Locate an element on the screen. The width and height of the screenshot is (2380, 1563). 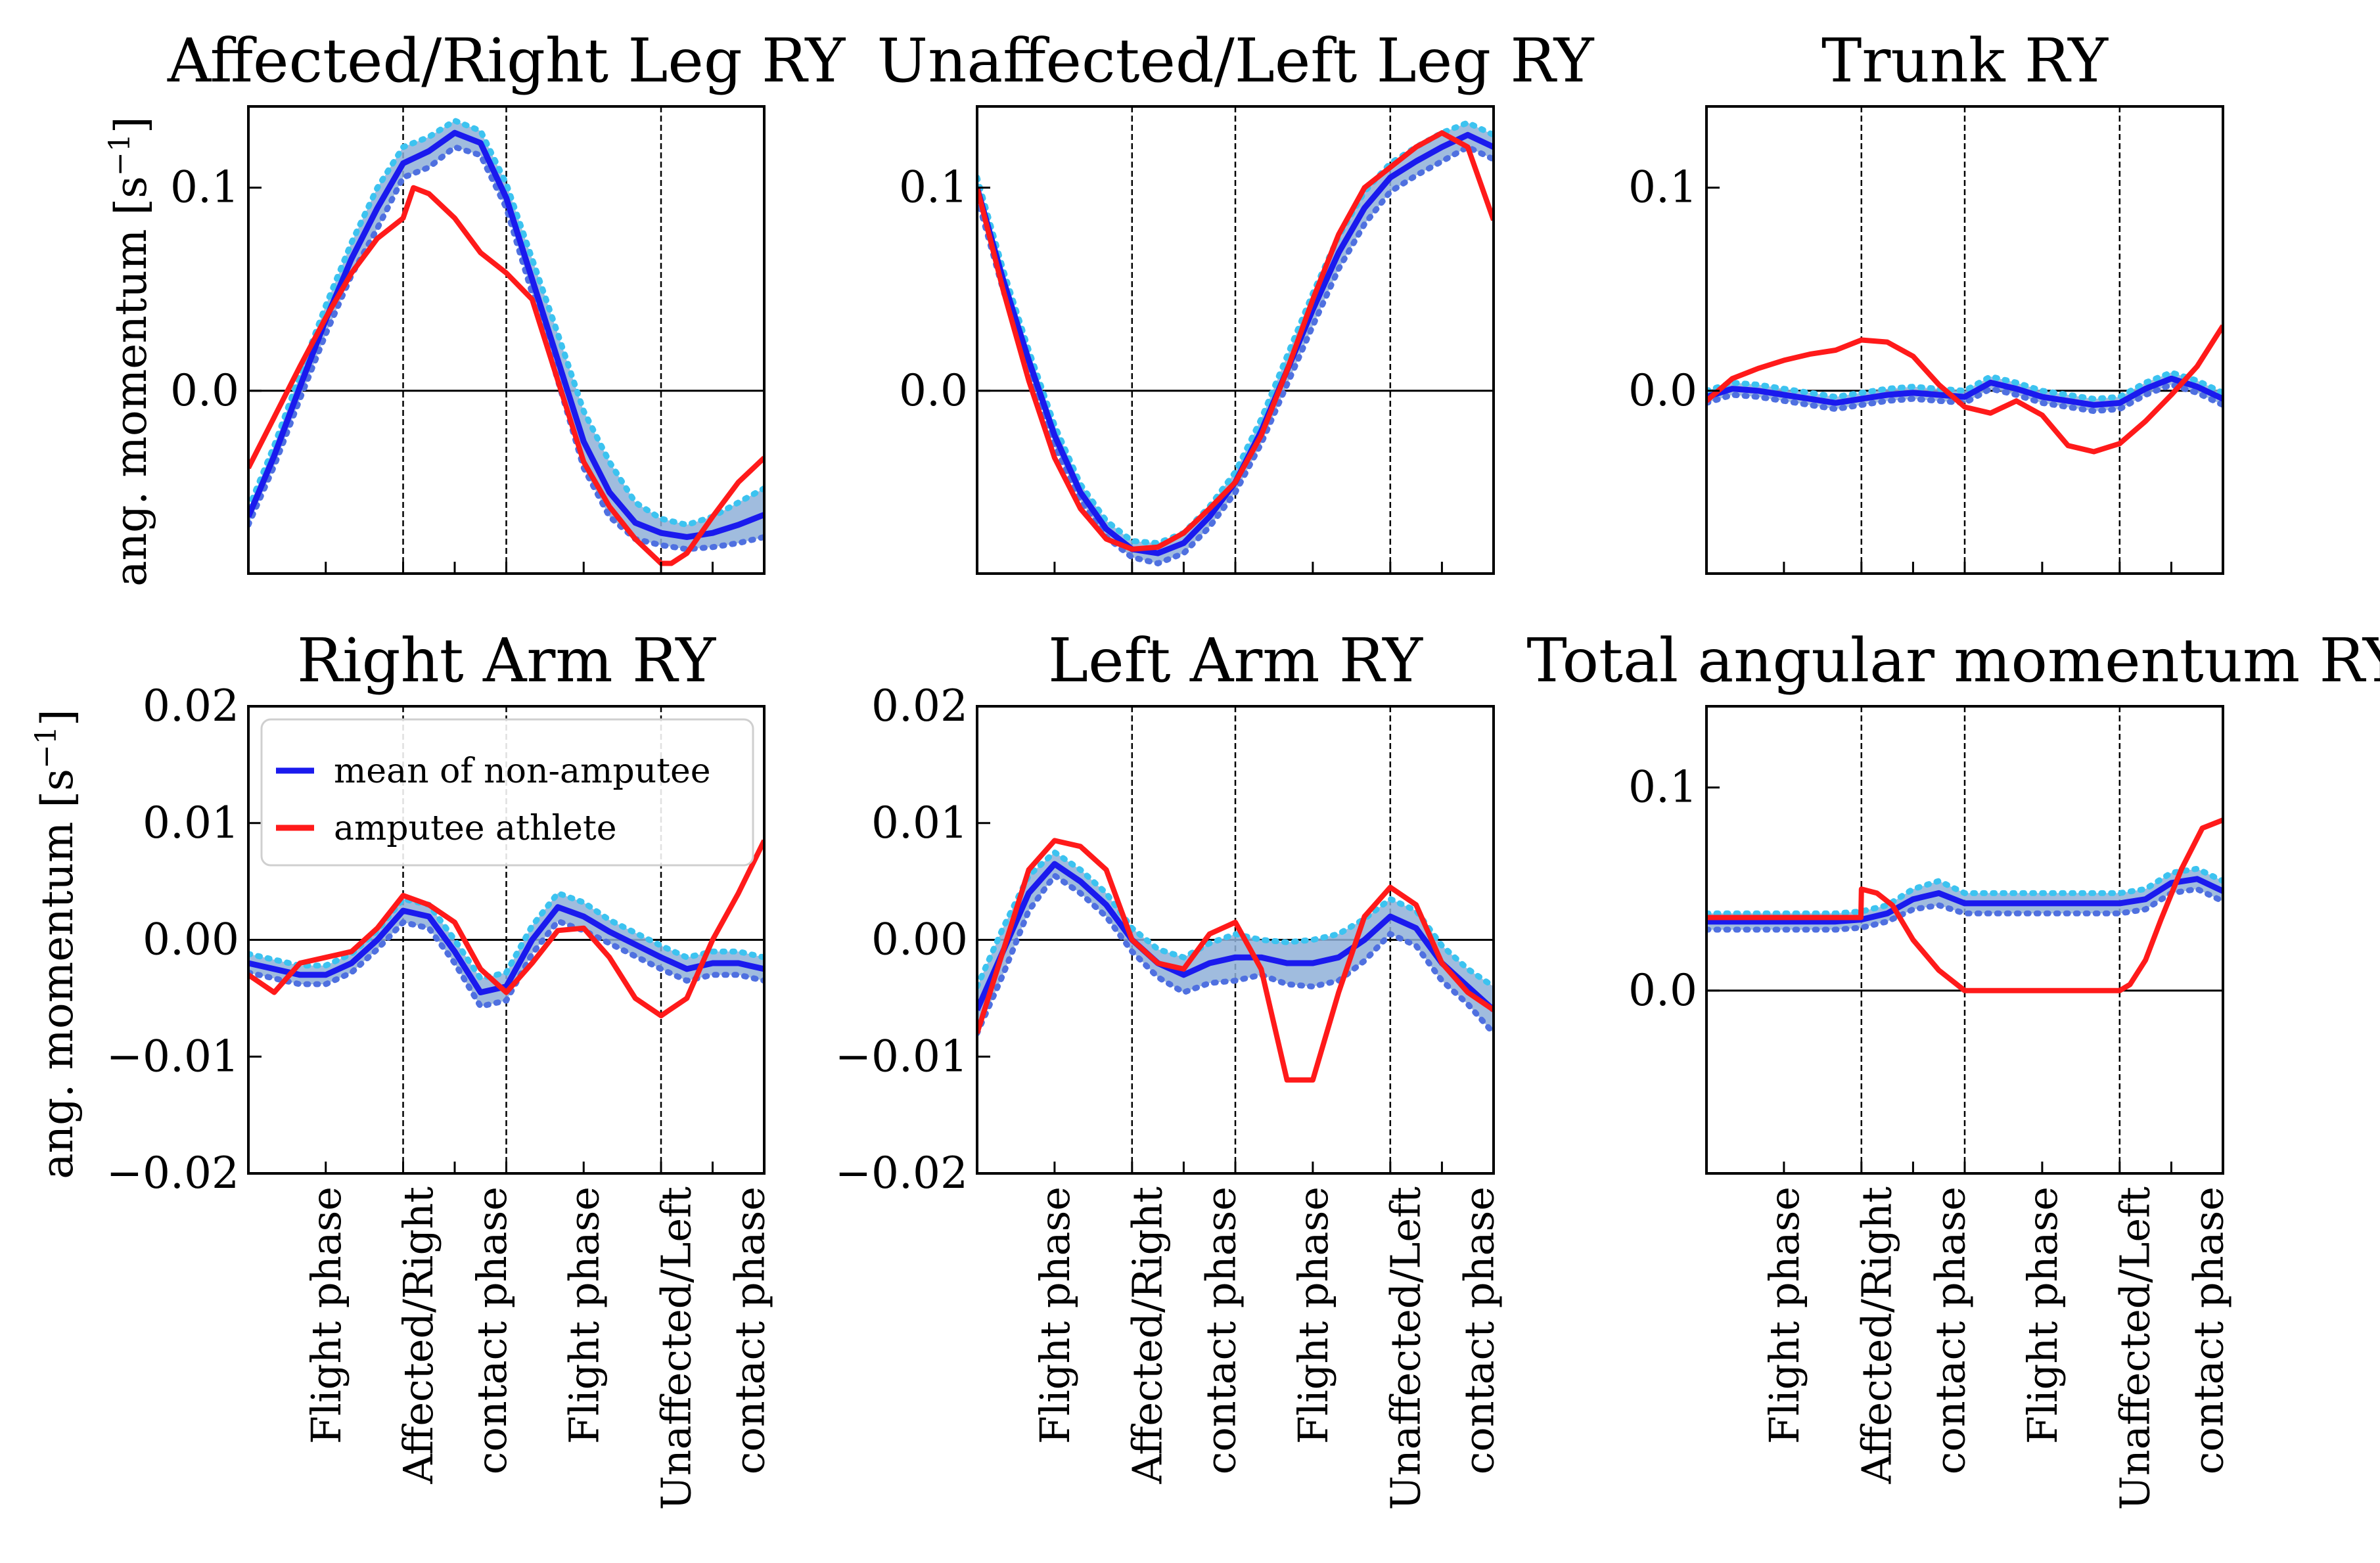
panel-title: Affected/Right Leg RY is located at coordinates (506, 61).